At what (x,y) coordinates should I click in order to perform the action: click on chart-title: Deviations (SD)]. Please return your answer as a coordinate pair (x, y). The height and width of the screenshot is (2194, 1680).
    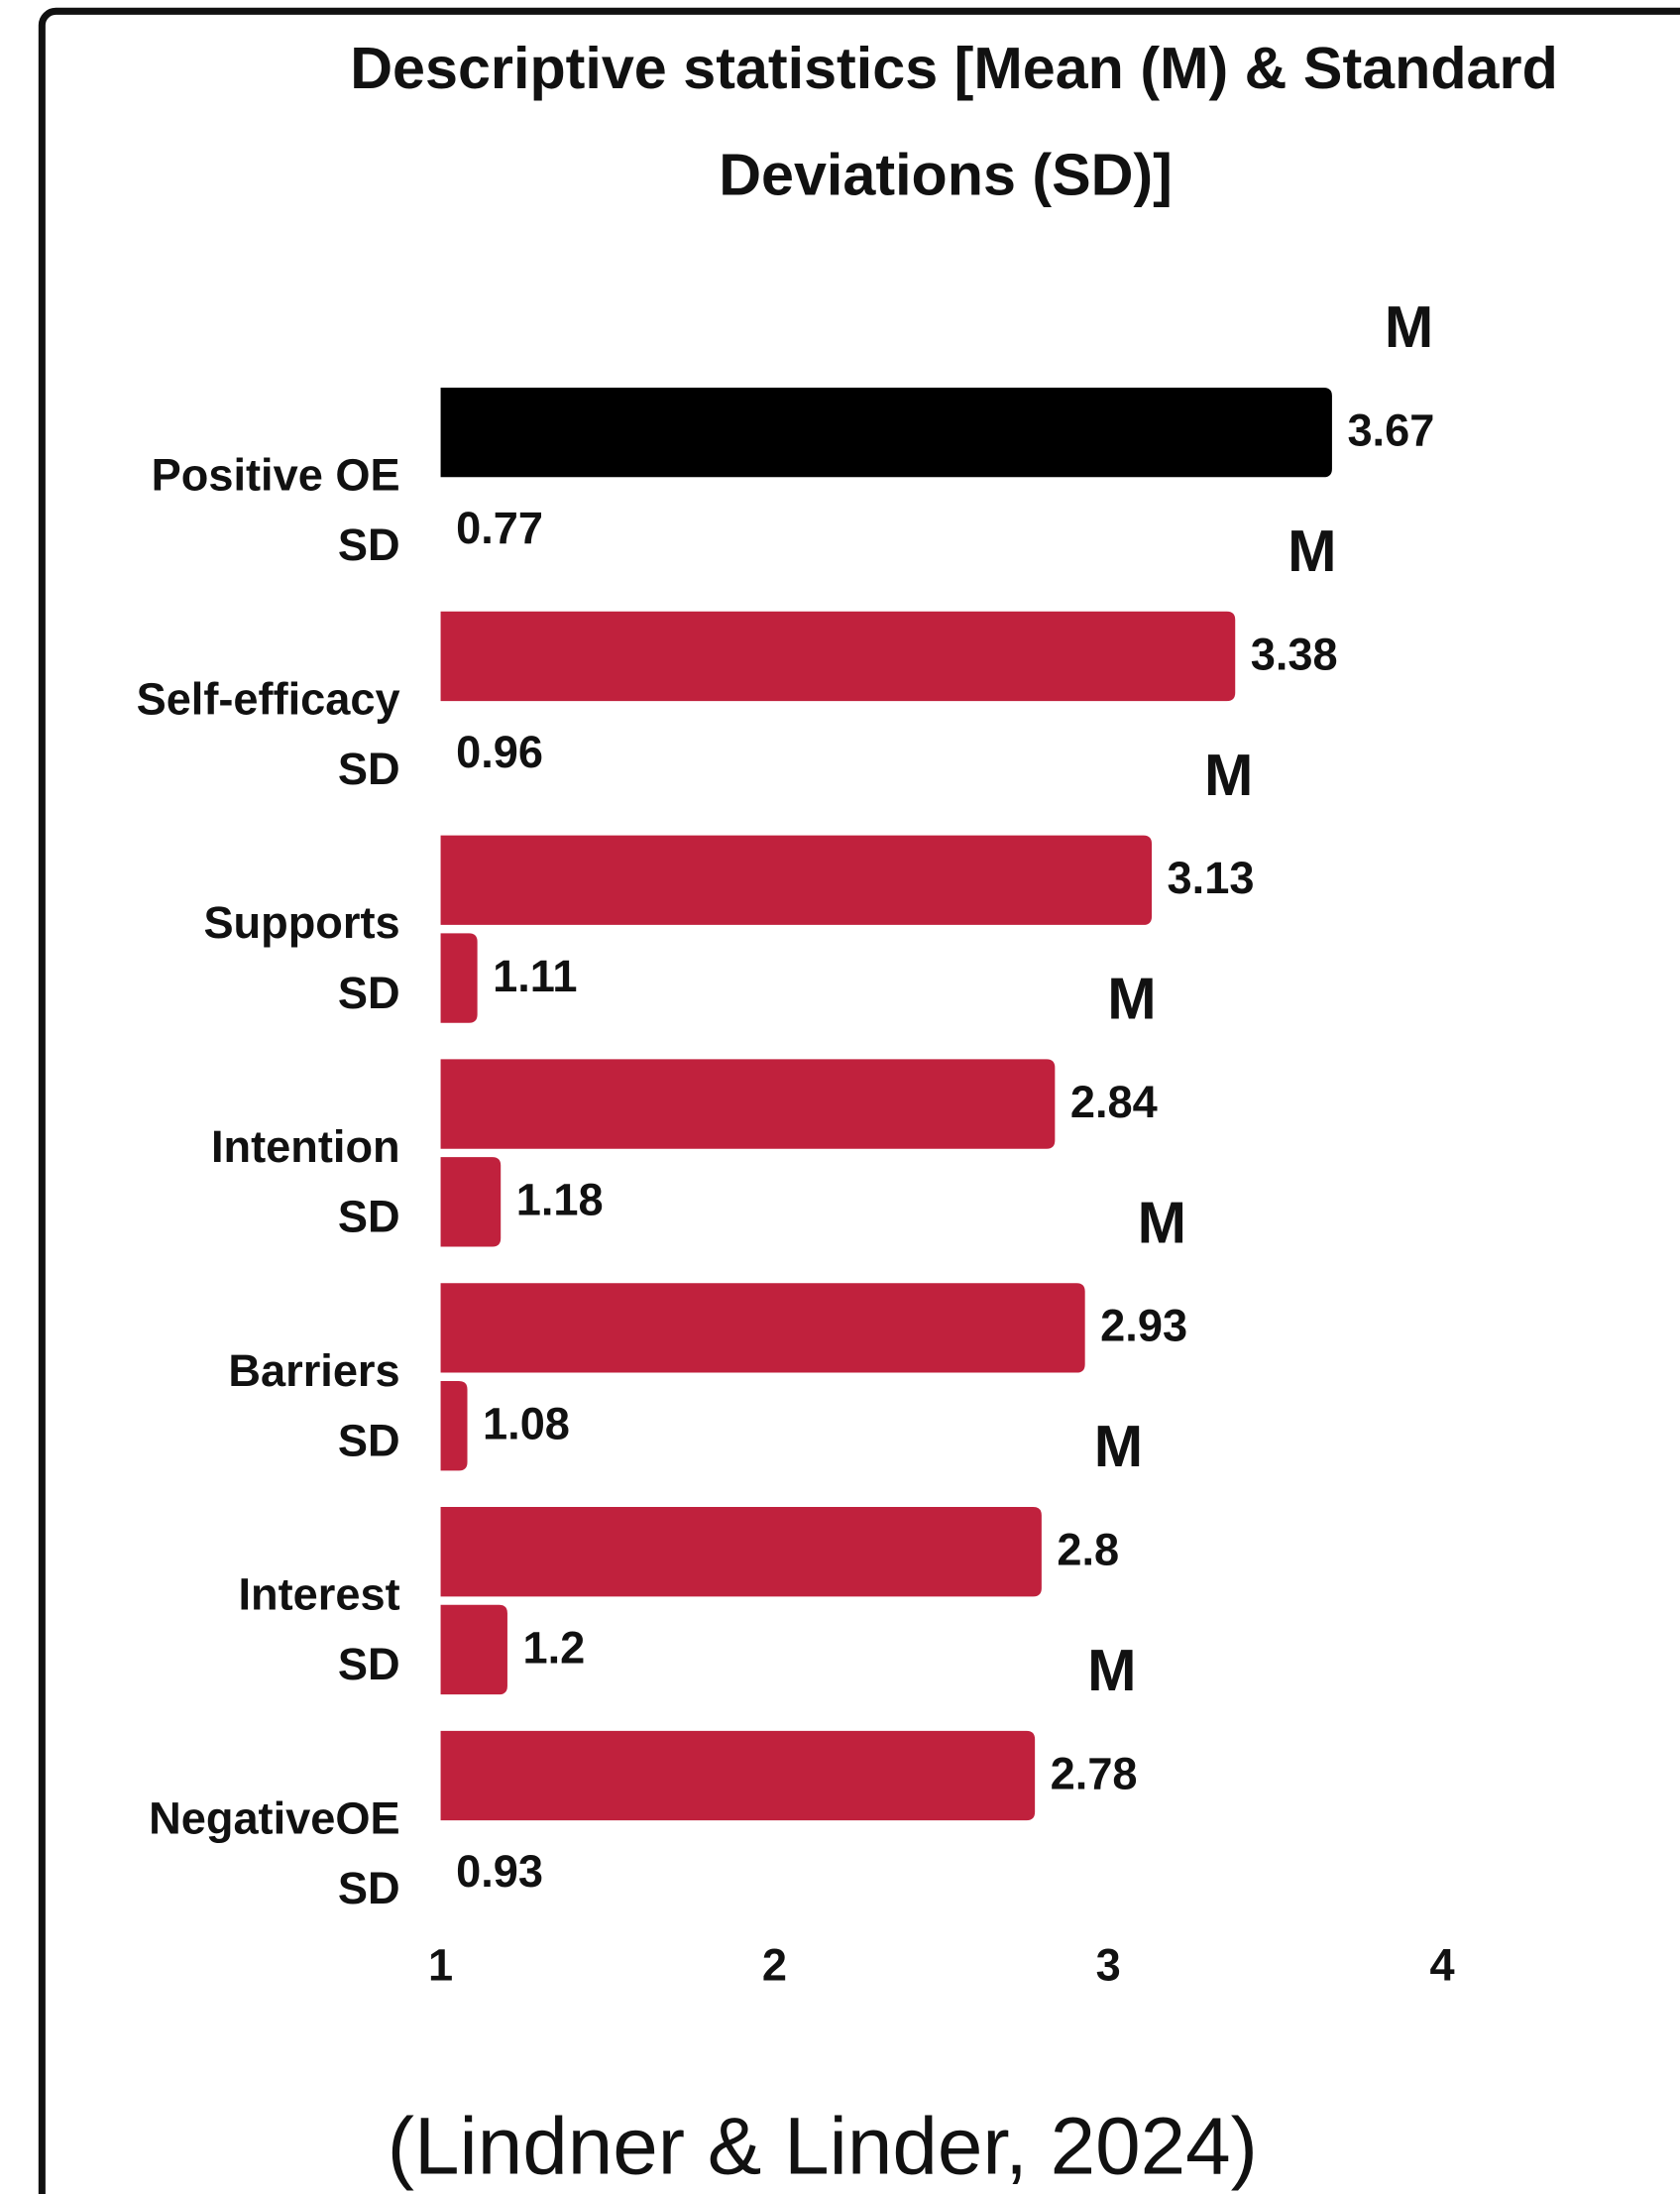
    Looking at the image, I should click on (946, 174).